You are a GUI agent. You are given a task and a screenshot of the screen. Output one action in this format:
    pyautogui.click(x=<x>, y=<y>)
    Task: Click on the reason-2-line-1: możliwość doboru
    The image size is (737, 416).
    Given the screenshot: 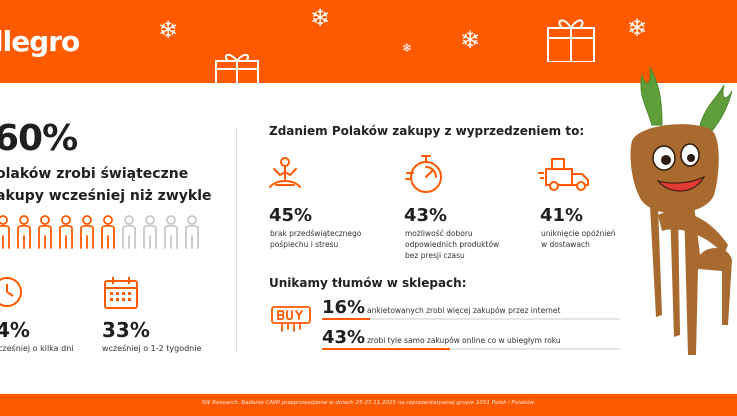 What is the action you would take?
    pyautogui.click(x=439, y=233)
    